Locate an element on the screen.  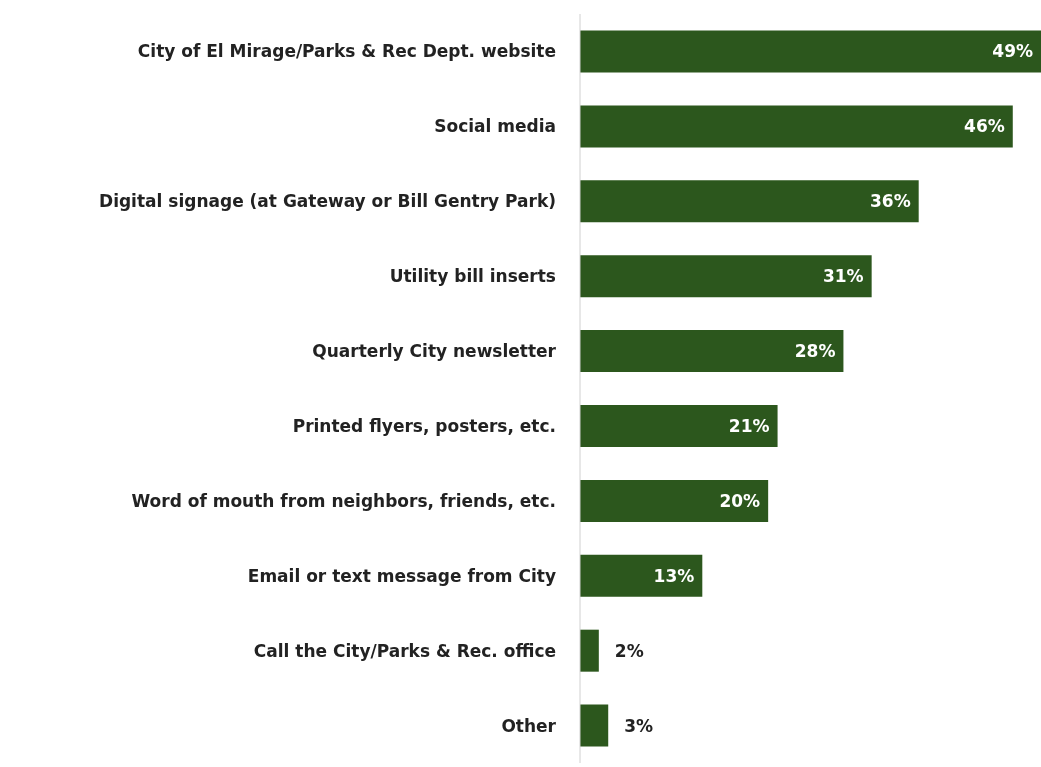
data-label: 13% is located at coordinates (674, 575).